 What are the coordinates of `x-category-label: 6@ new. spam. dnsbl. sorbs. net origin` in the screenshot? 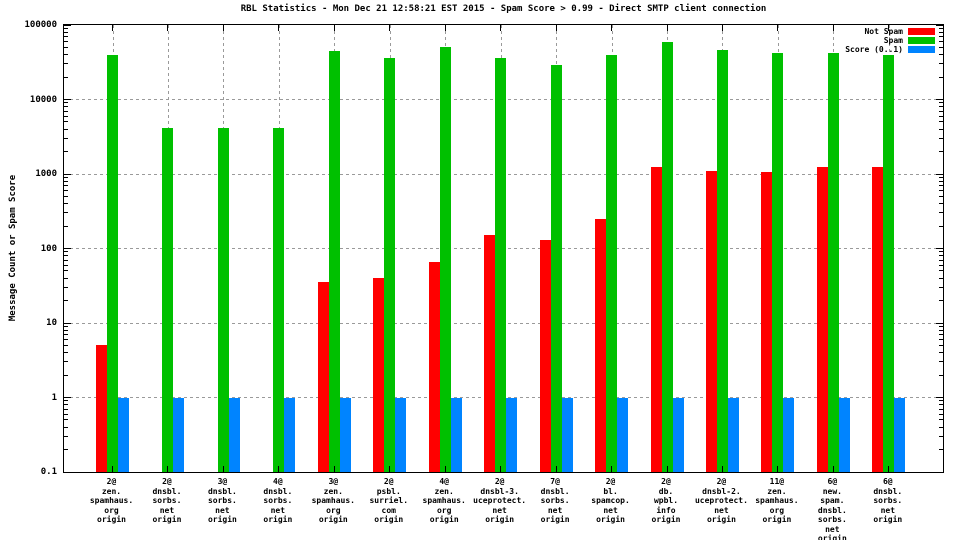 It's located at (832, 508).